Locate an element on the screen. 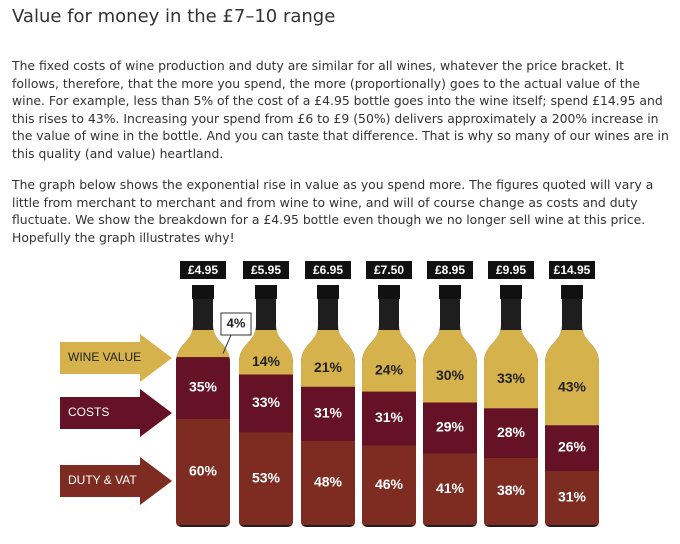  price-label: £14.95 is located at coordinates (572, 270).